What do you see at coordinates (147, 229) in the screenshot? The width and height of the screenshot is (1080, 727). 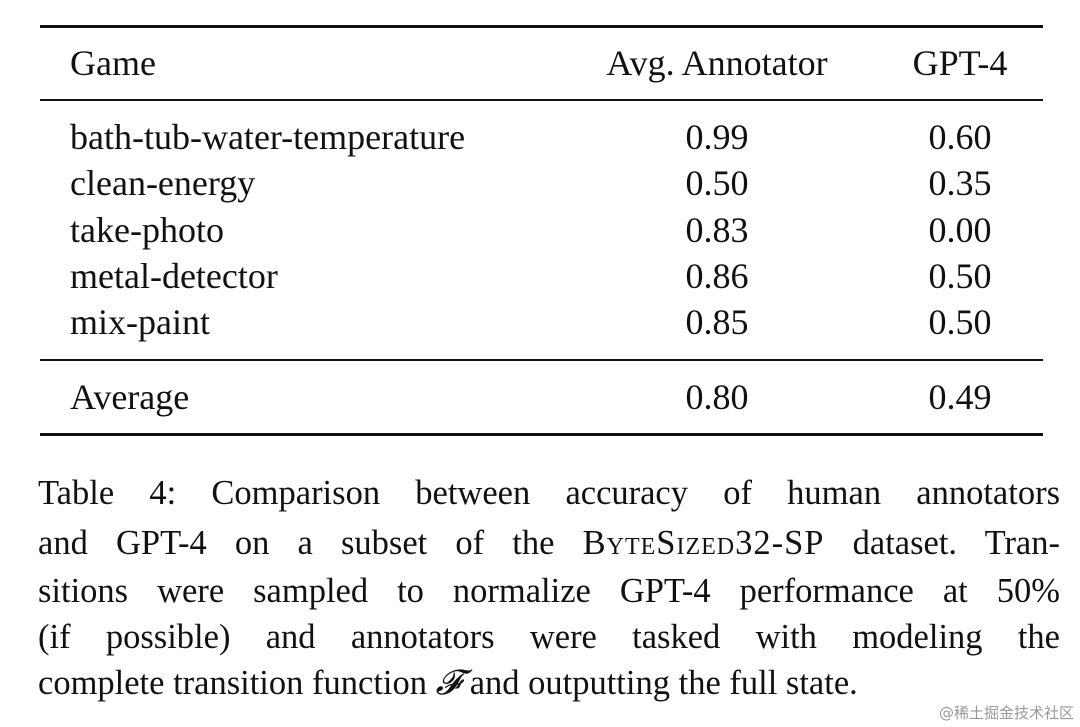 I see `table-cell: take-photo` at bounding box center [147, 229].